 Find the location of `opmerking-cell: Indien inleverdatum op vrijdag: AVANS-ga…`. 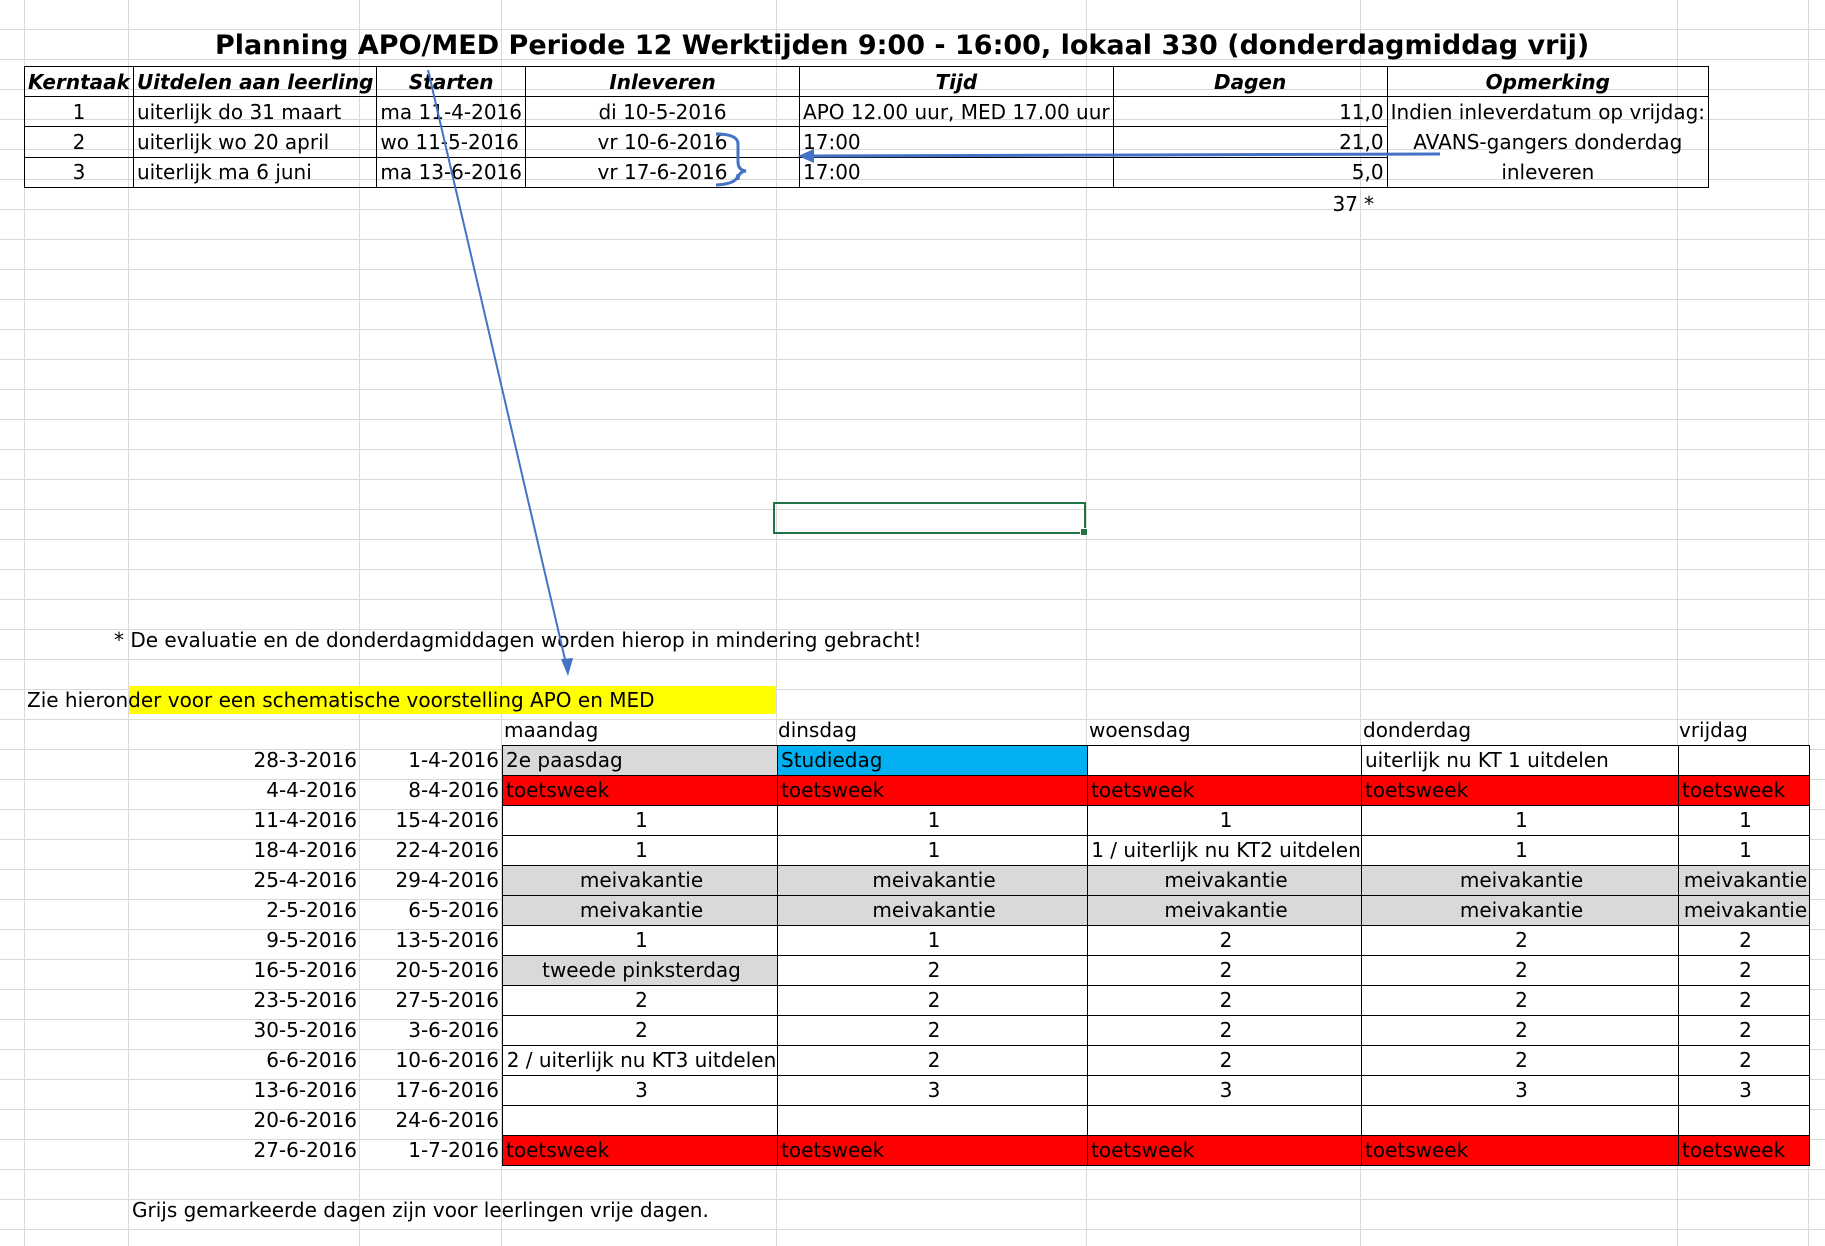

opmerking-cell: Indien inleverdatum op vrijdag: AVANS-ga… is located at coordinates (1548, 142).